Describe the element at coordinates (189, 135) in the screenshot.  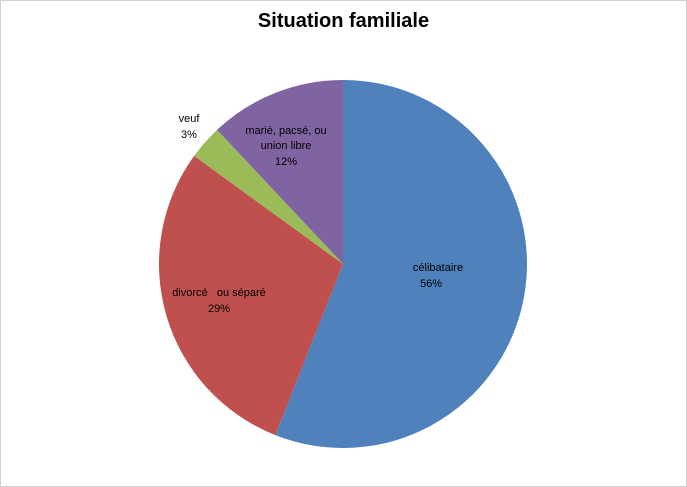
I see `slice-percent-veuf: 3%` at that location.